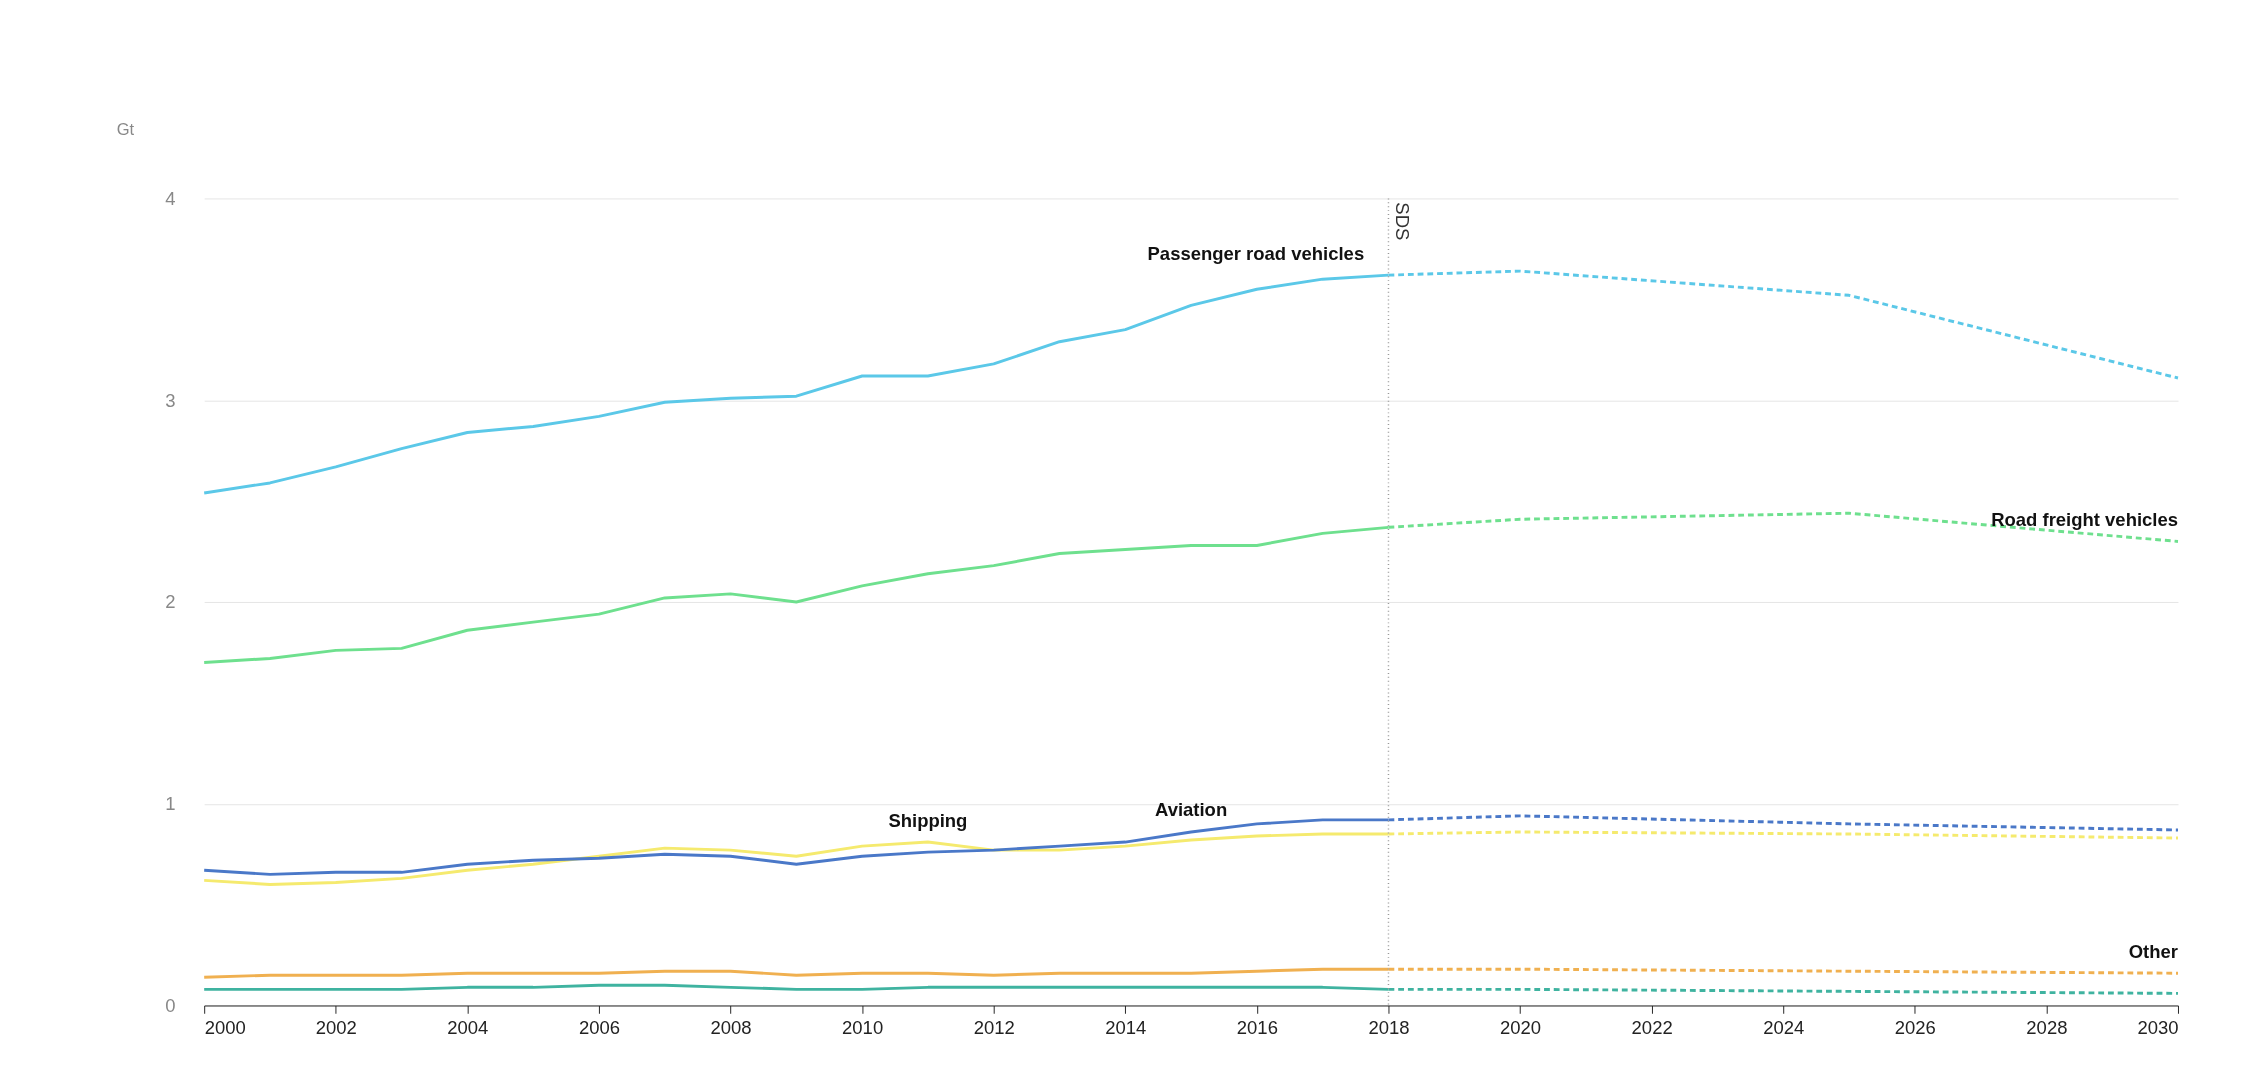  I want to click on x-tick-label: 2004, so click(468, 1028).